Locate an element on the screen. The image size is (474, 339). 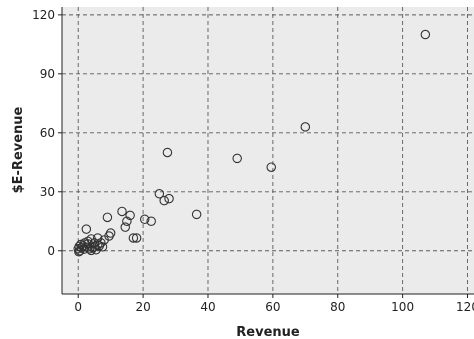
x-tick-label: 20 is located at coordinates (142, 307).